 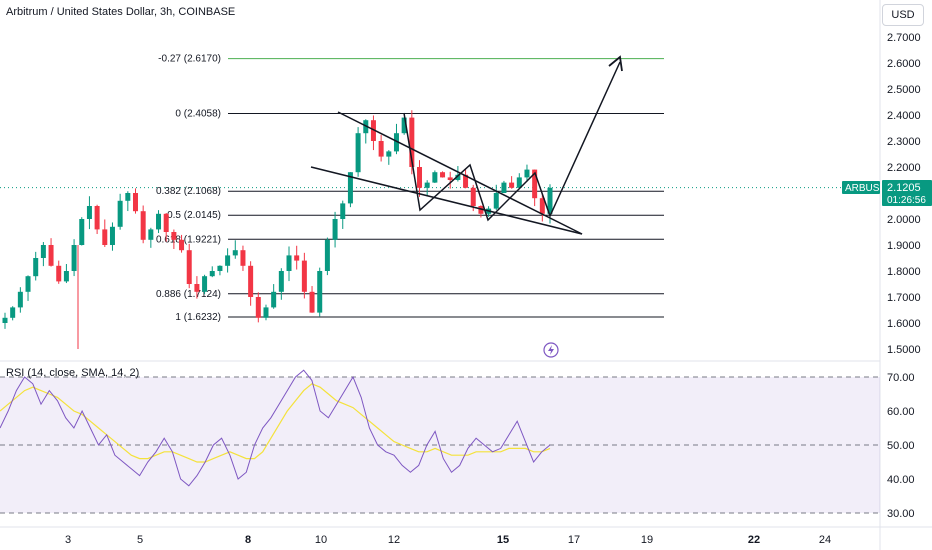 What do you see at coordinates (194, 215) in the screenshot?
I see `fib-level-label: 0.5 (2.0145)` at bounding box center [194, 215].